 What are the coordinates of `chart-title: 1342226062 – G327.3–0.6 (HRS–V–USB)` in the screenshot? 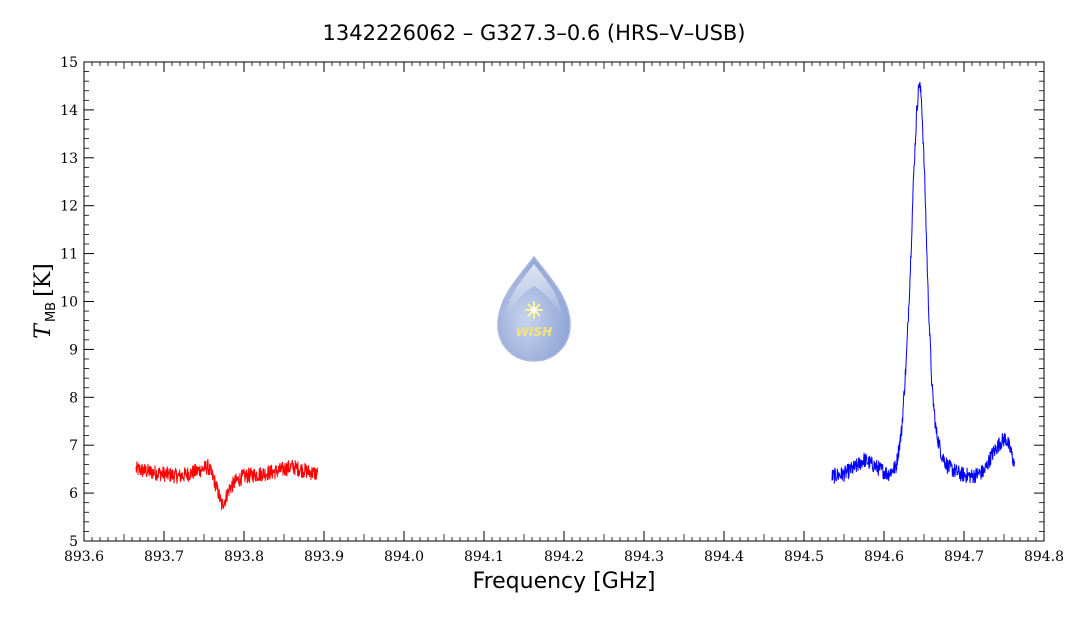 It's located at (534, 33).